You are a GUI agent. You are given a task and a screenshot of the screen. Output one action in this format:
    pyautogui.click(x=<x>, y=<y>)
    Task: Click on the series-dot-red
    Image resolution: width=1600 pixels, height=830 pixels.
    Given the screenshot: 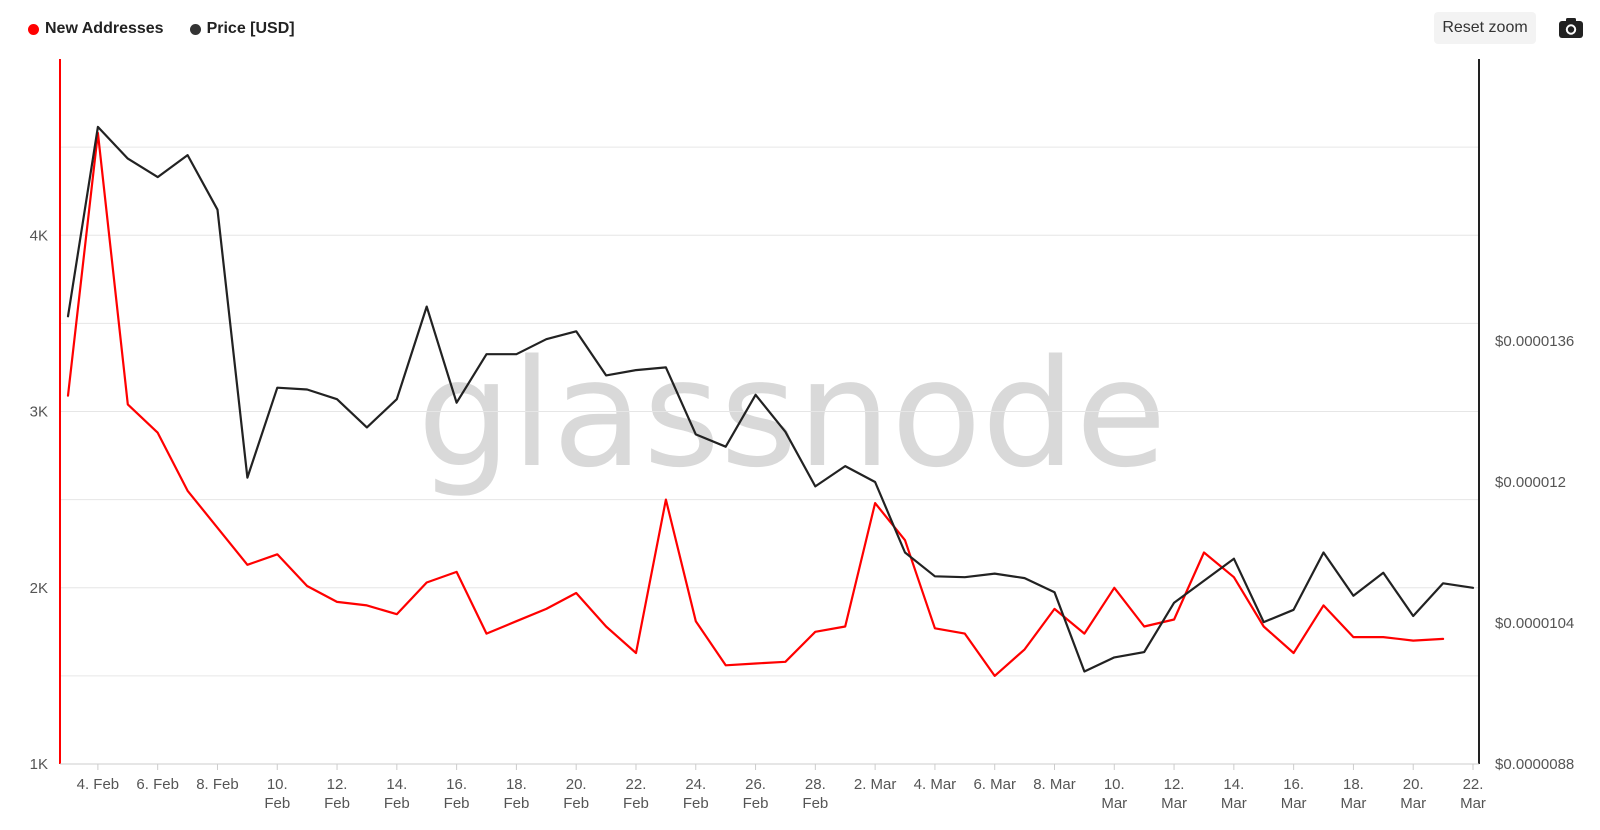 What is the action you would take?
    pyautogui.click(x=33, y=29)
    